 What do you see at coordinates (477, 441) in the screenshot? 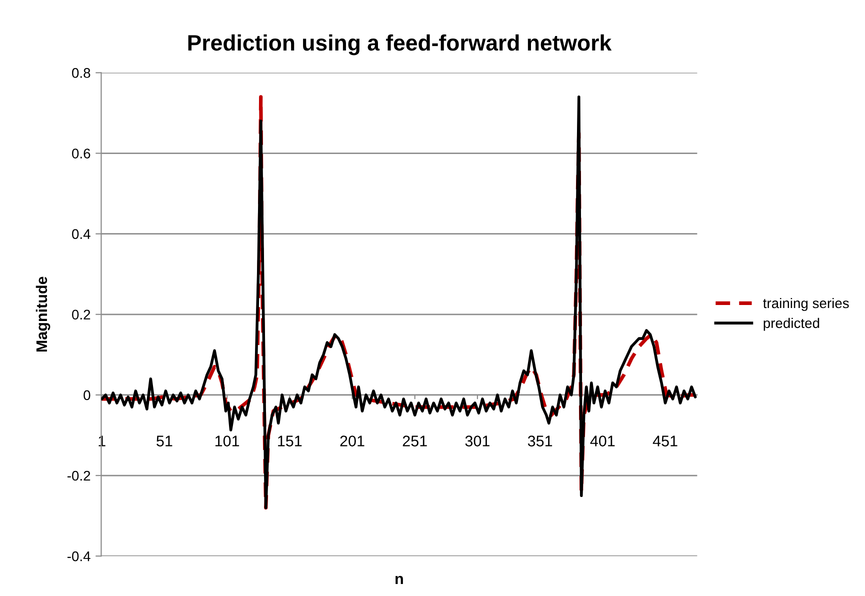
I see `x-tick-label: 301` at bounding box center [477, 441].